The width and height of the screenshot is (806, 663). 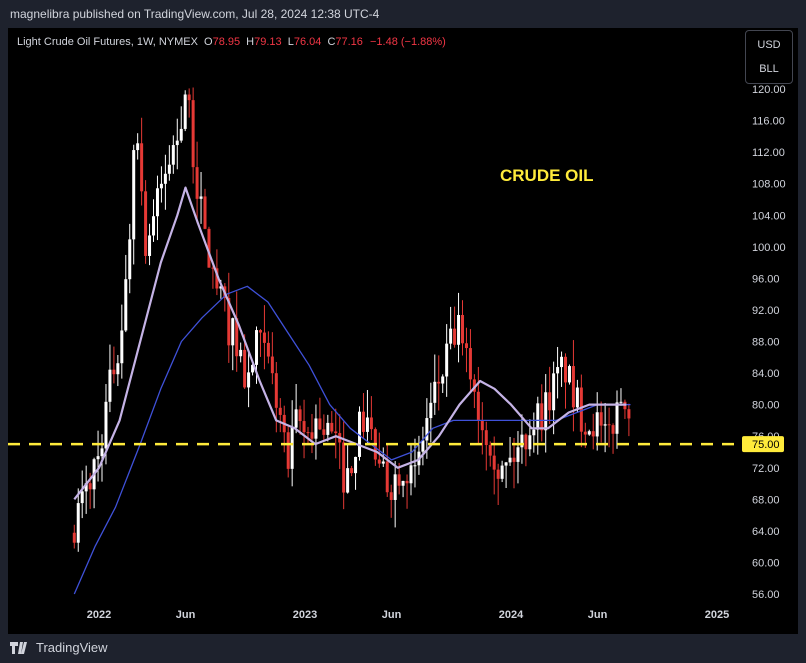 What do you see at coordinates (769, 57) in the screenshot?
I see `currency-unit-selector: USD BLL` at bounding box center [769, 57].